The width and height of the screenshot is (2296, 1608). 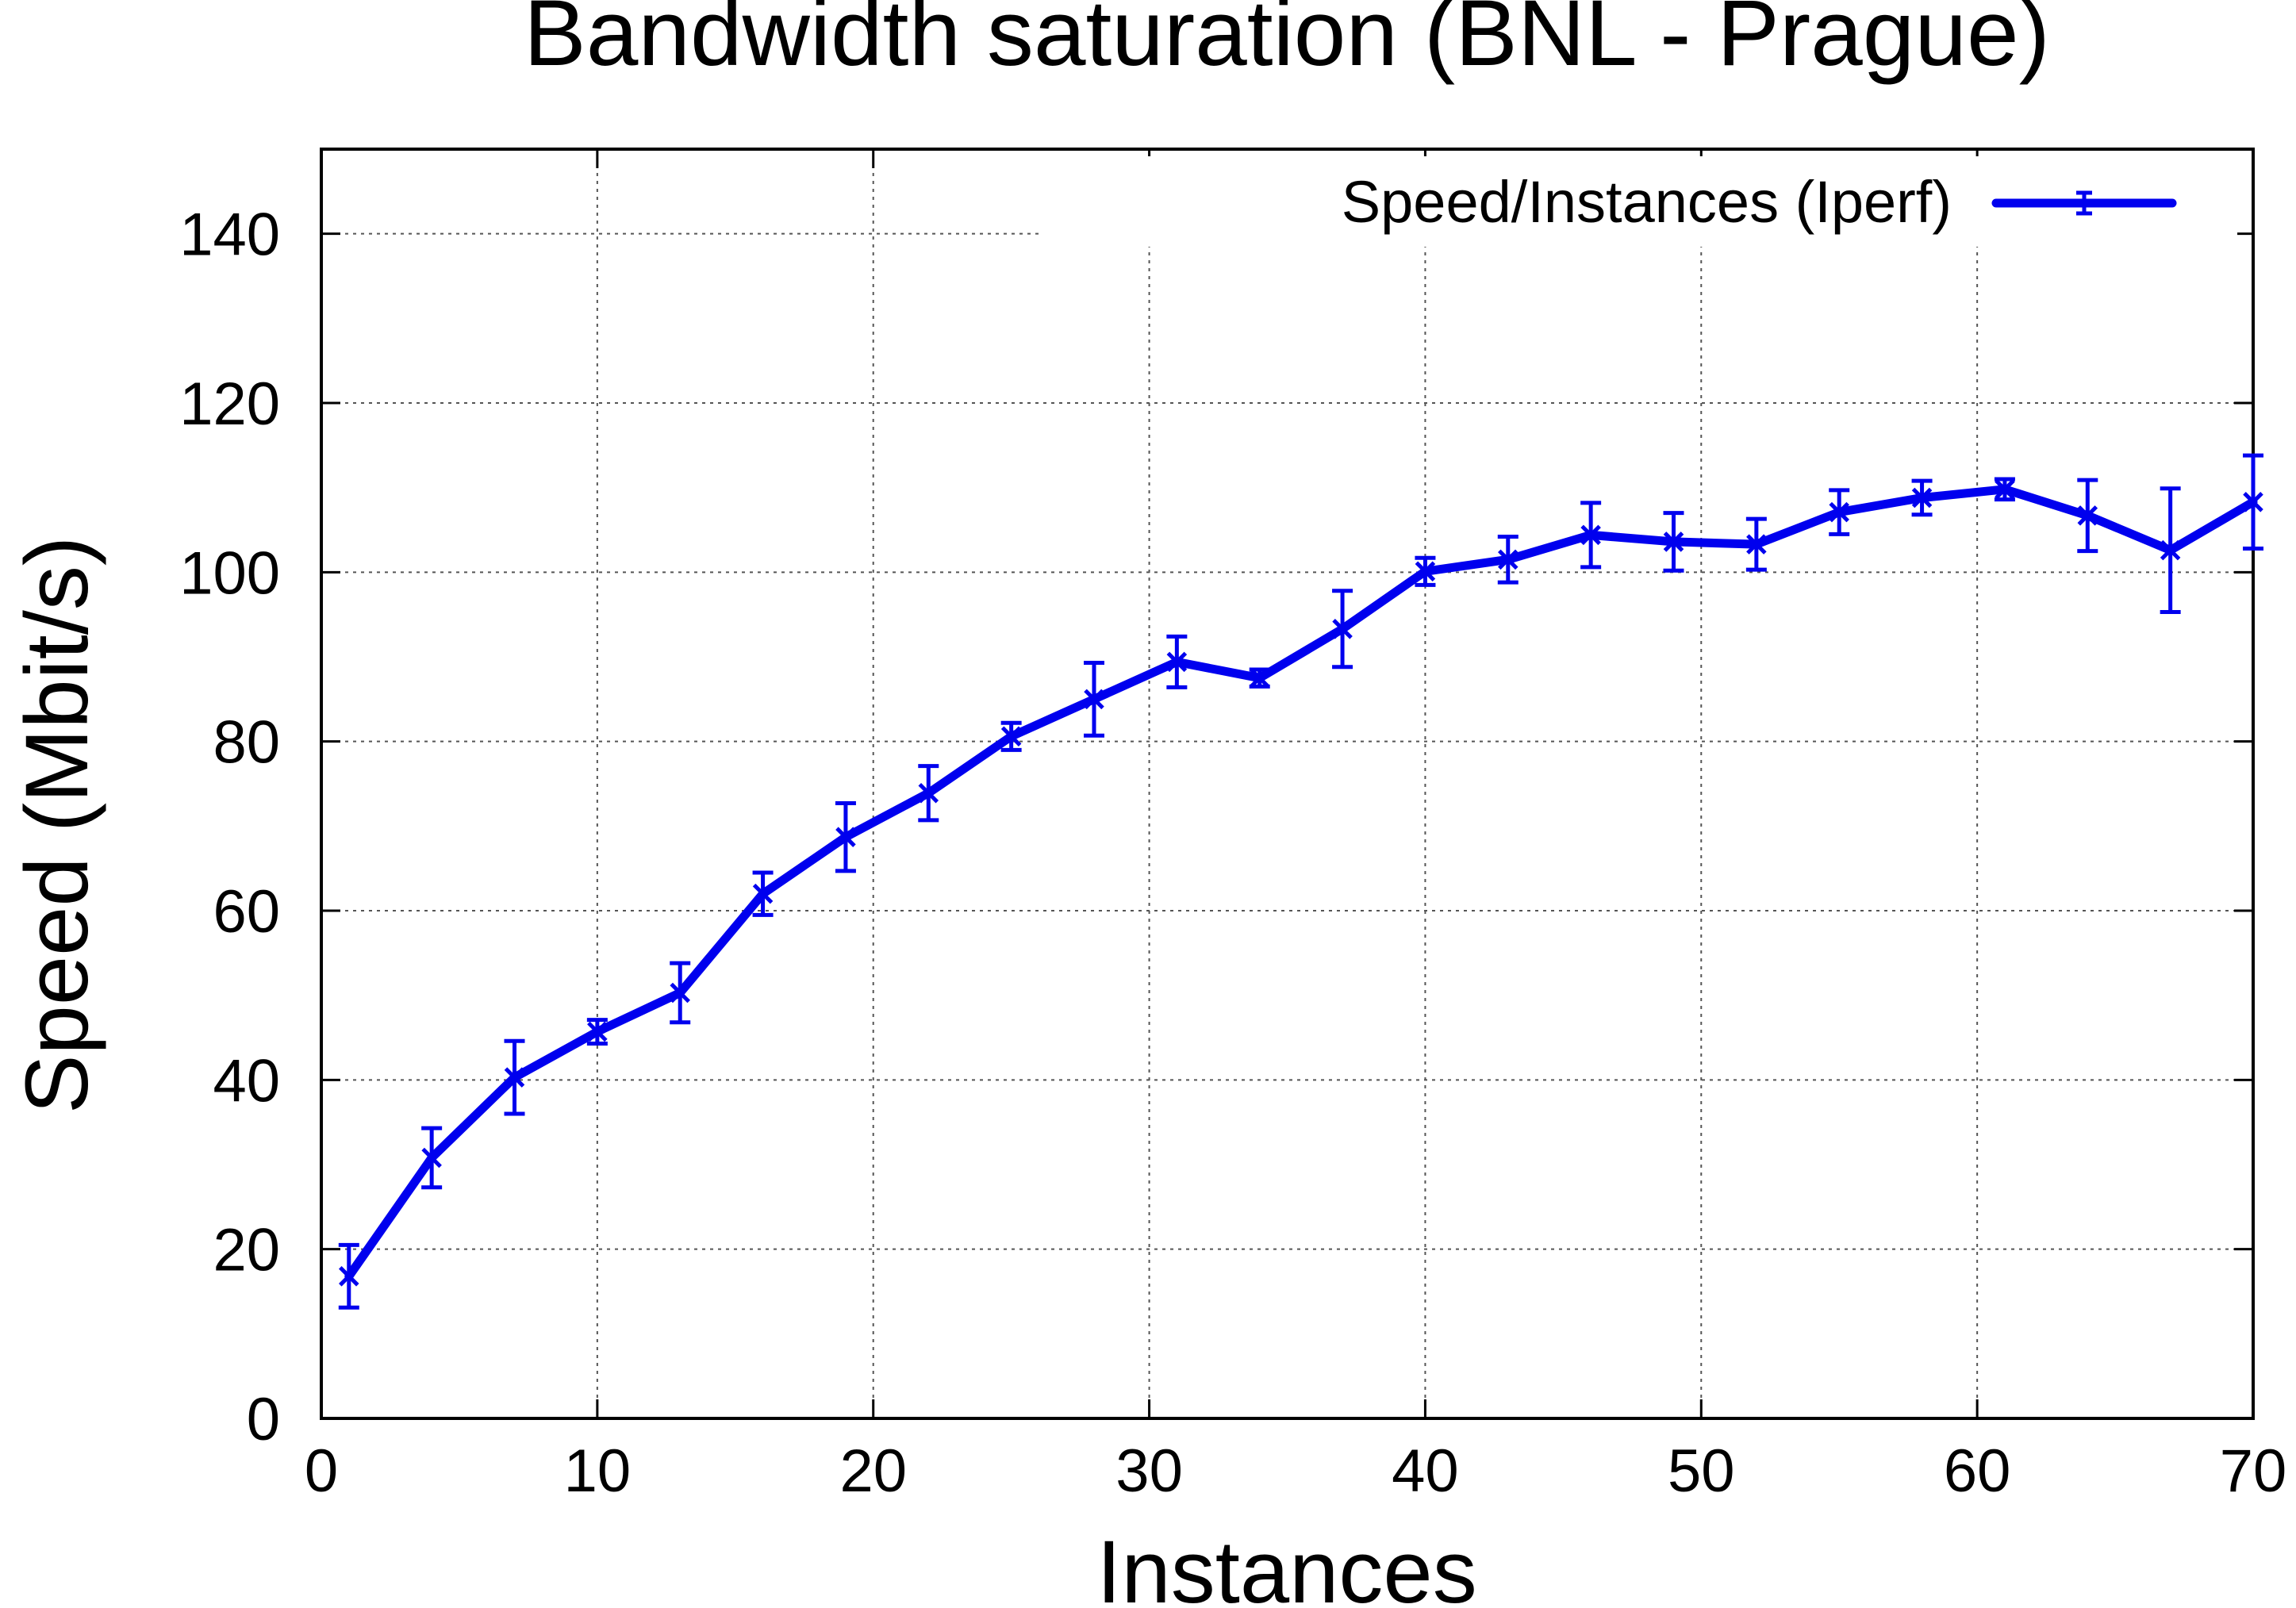 I want to click on x-tick-label: 70, so click(x=2253, y=1471).